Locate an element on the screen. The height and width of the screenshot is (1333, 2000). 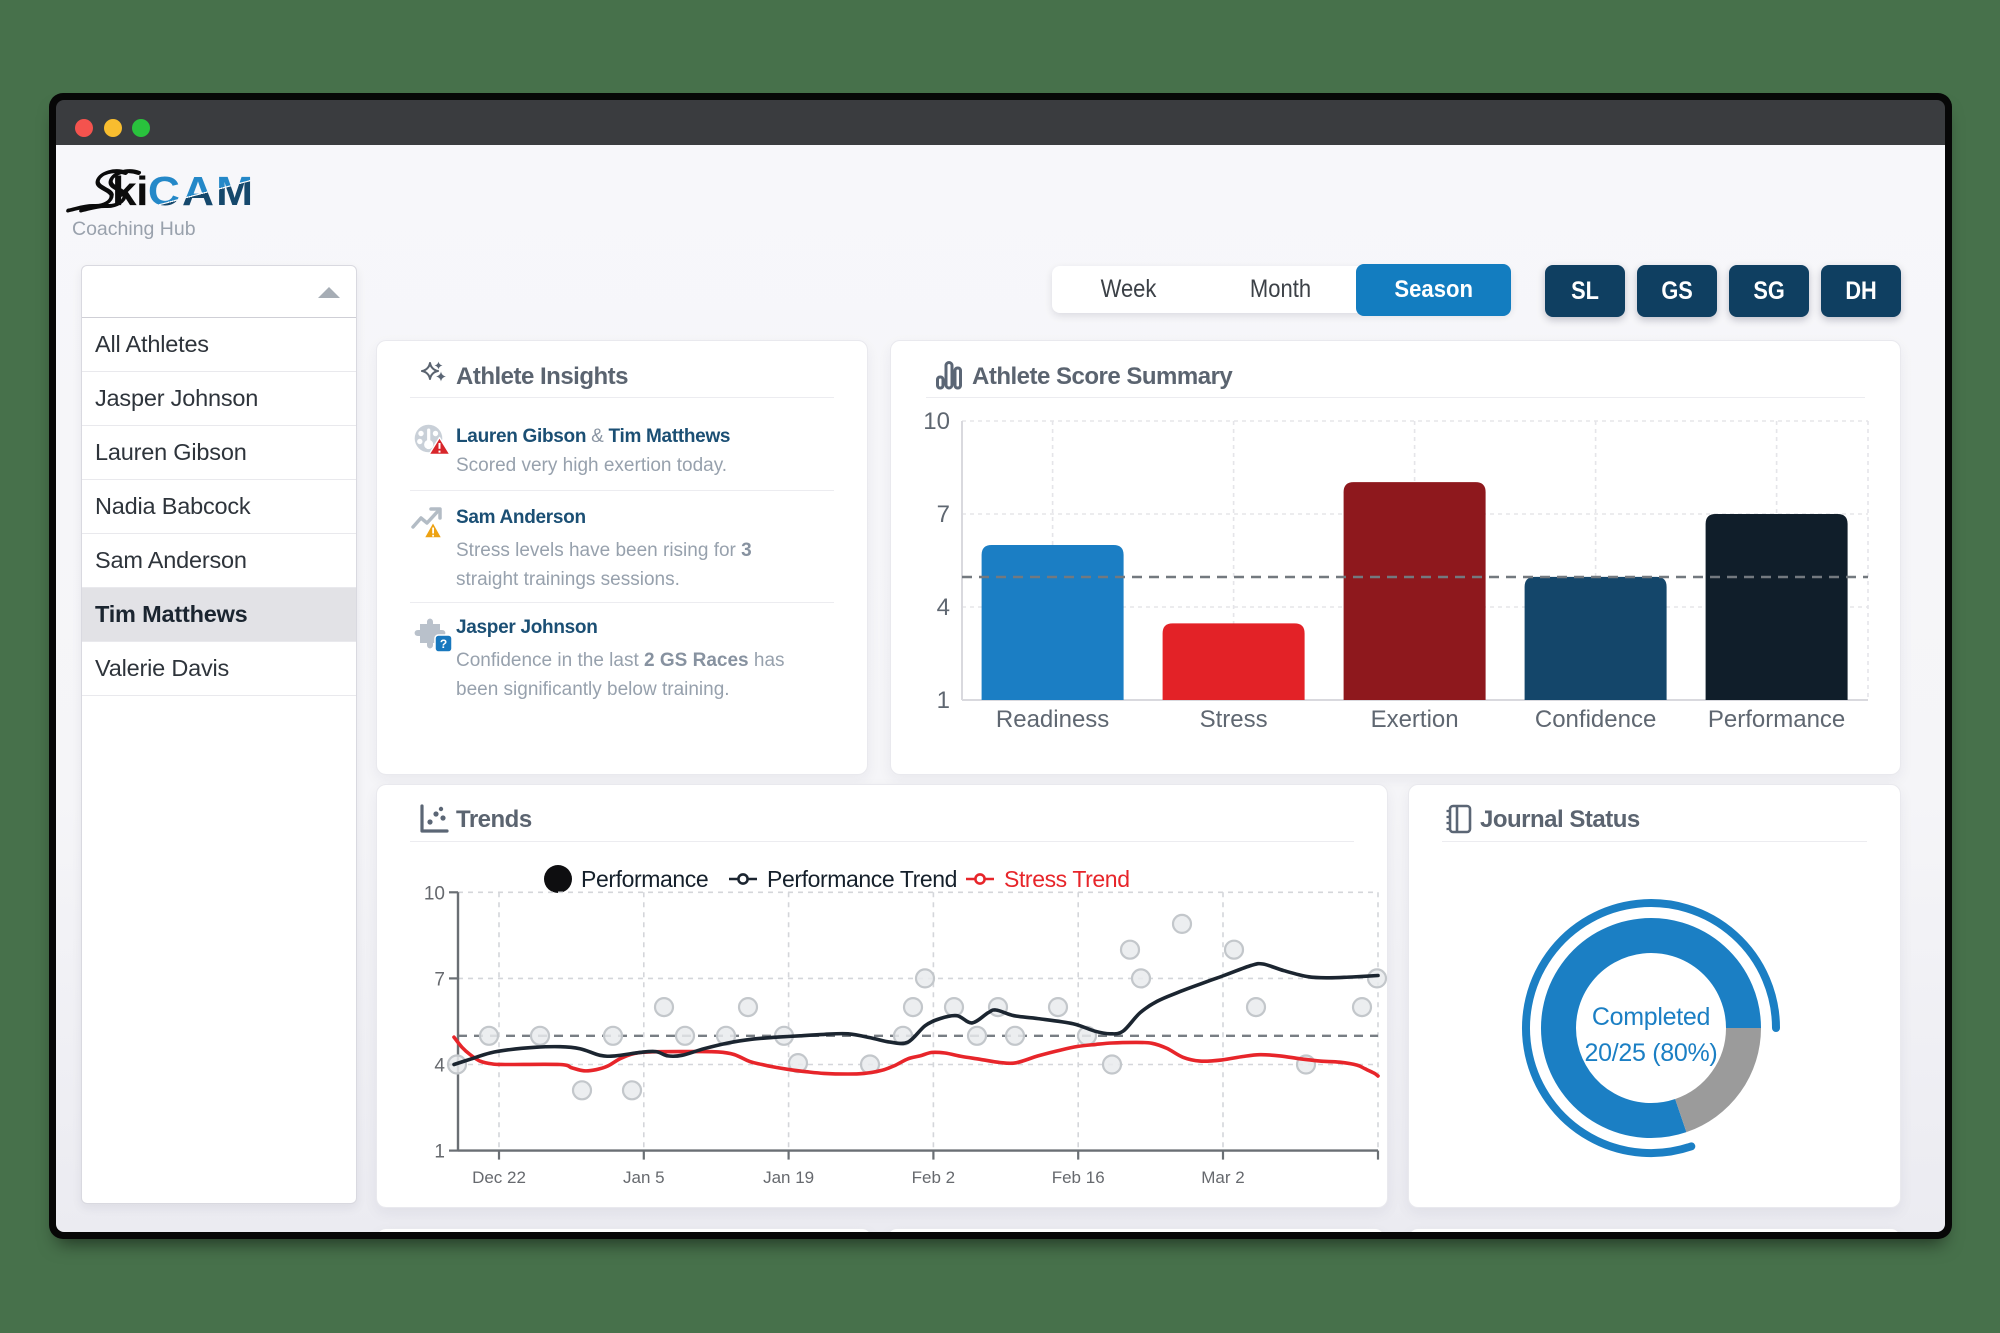
svg-text: Confidence is located at coordinates (1595, 719).